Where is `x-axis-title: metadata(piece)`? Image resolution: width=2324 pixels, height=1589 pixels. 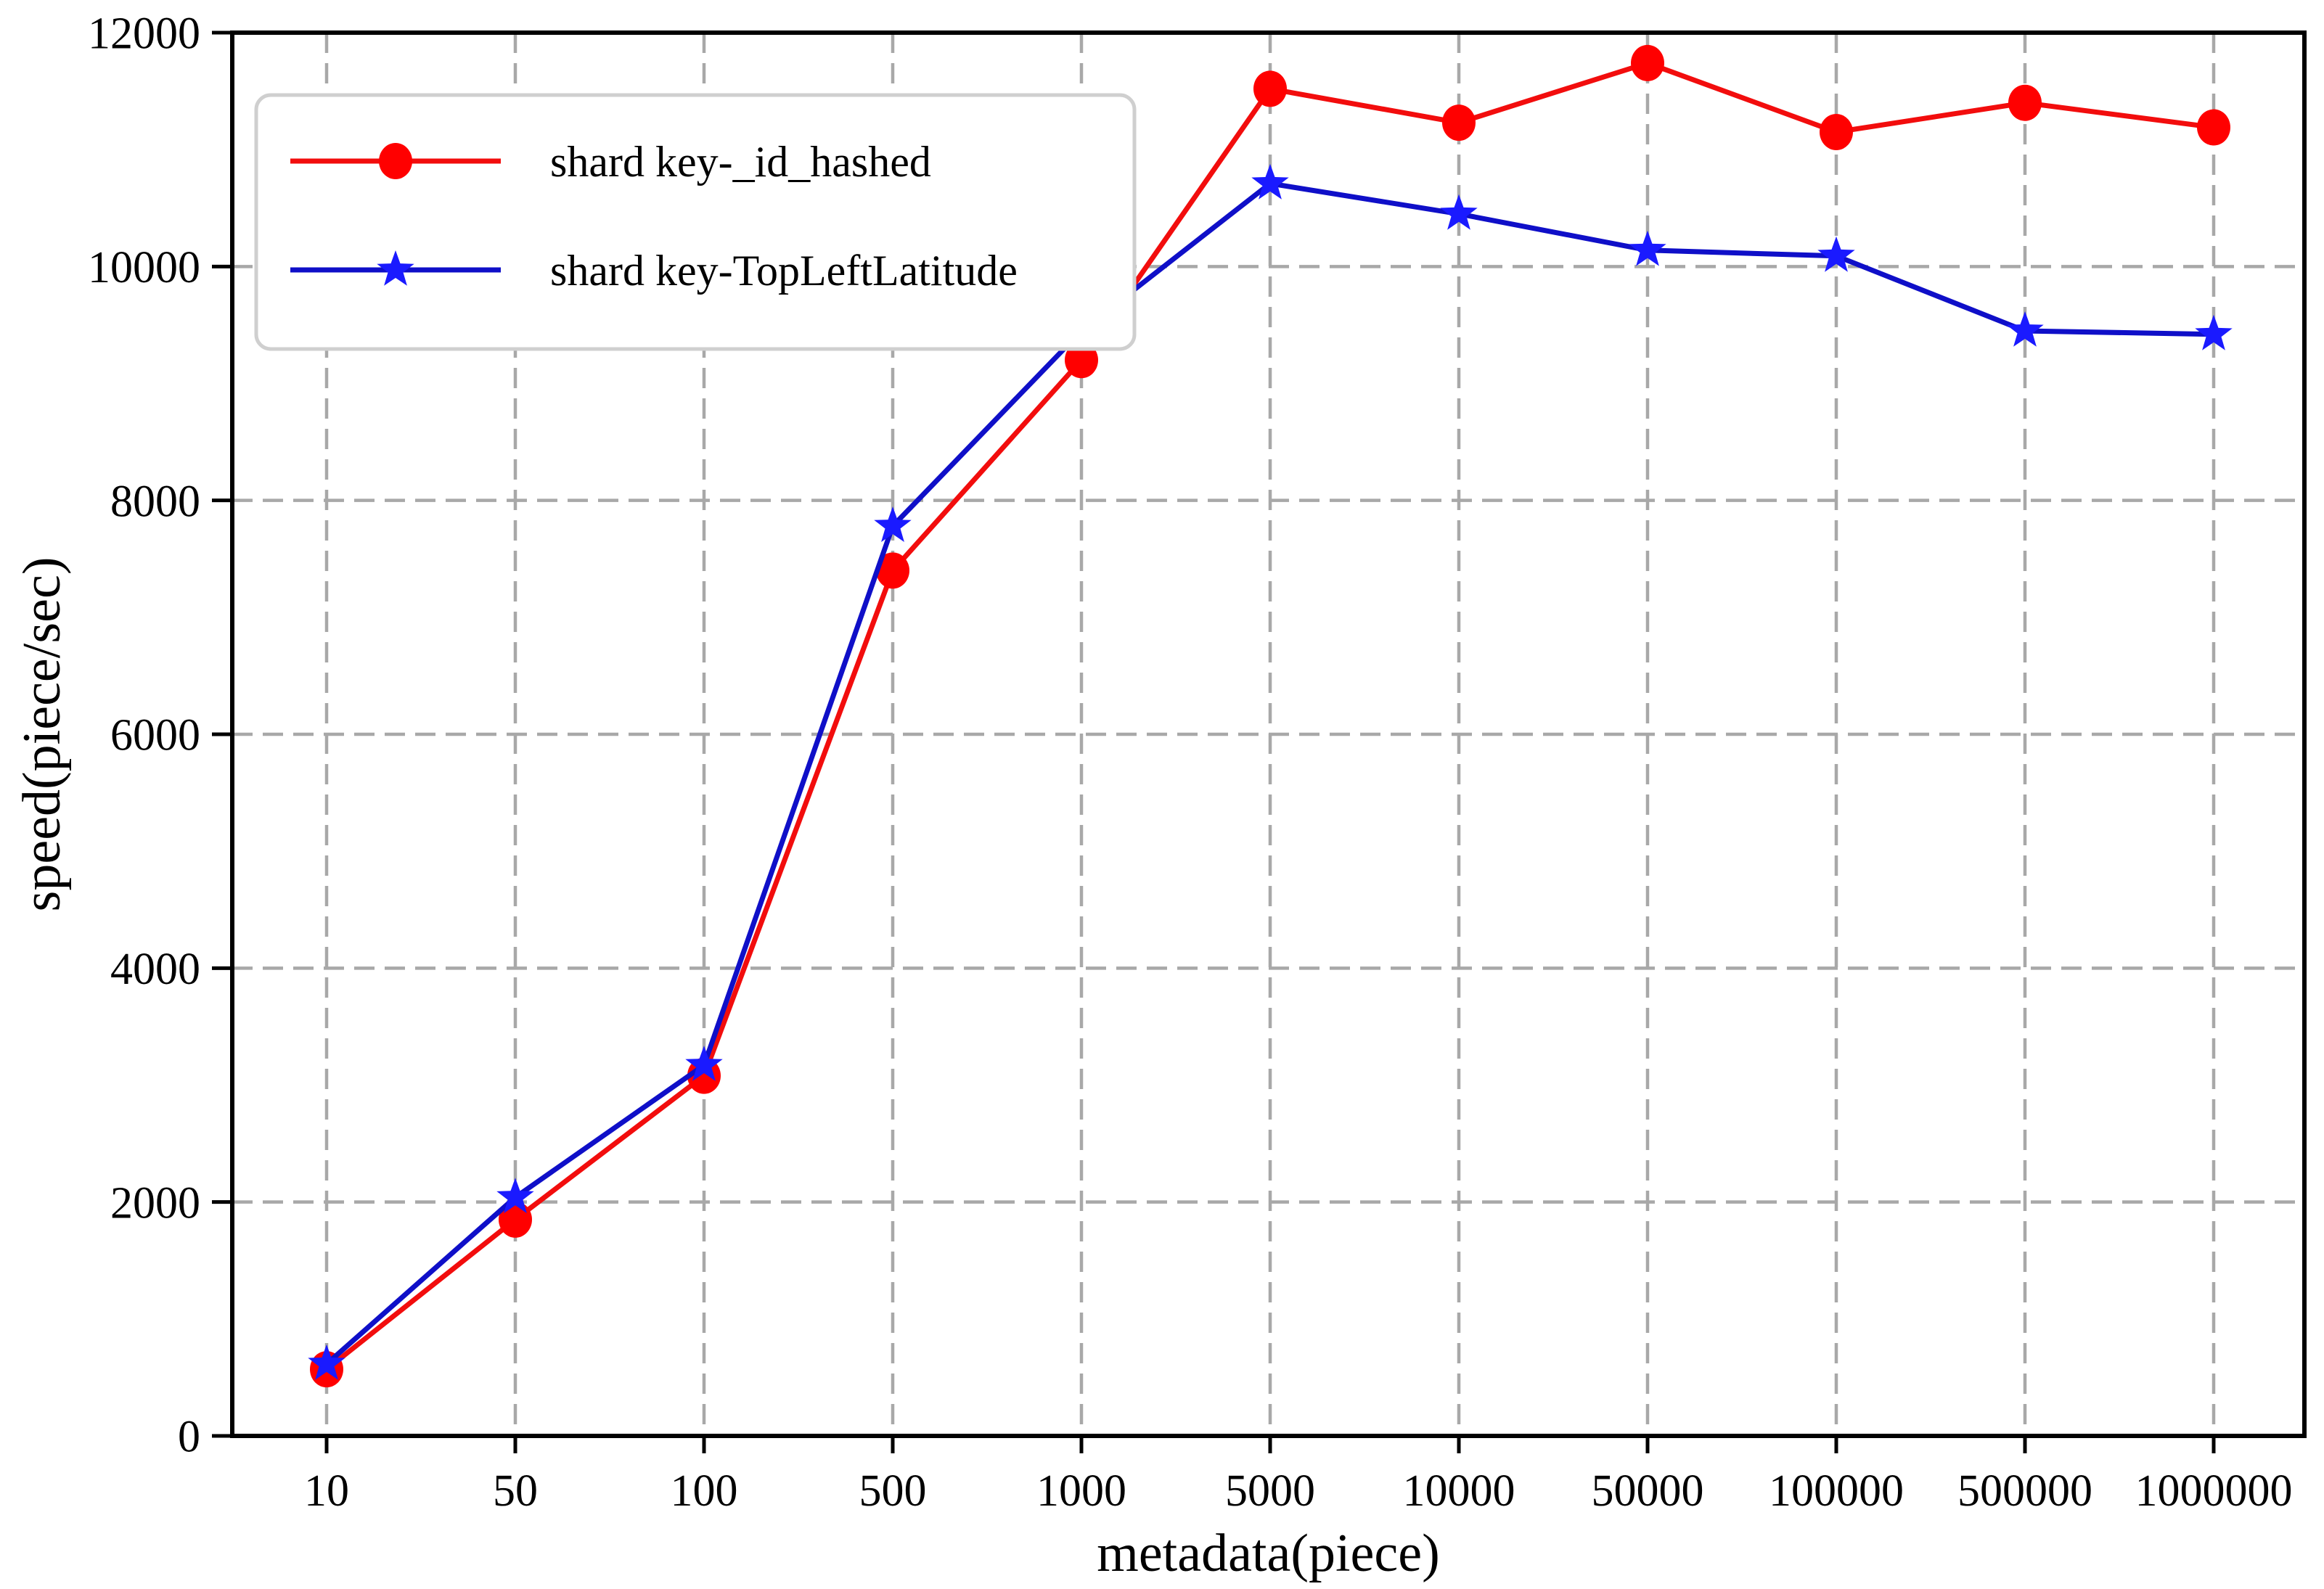 x-axis-title: metadata(piece) is located at coordinates (1268, 1553).